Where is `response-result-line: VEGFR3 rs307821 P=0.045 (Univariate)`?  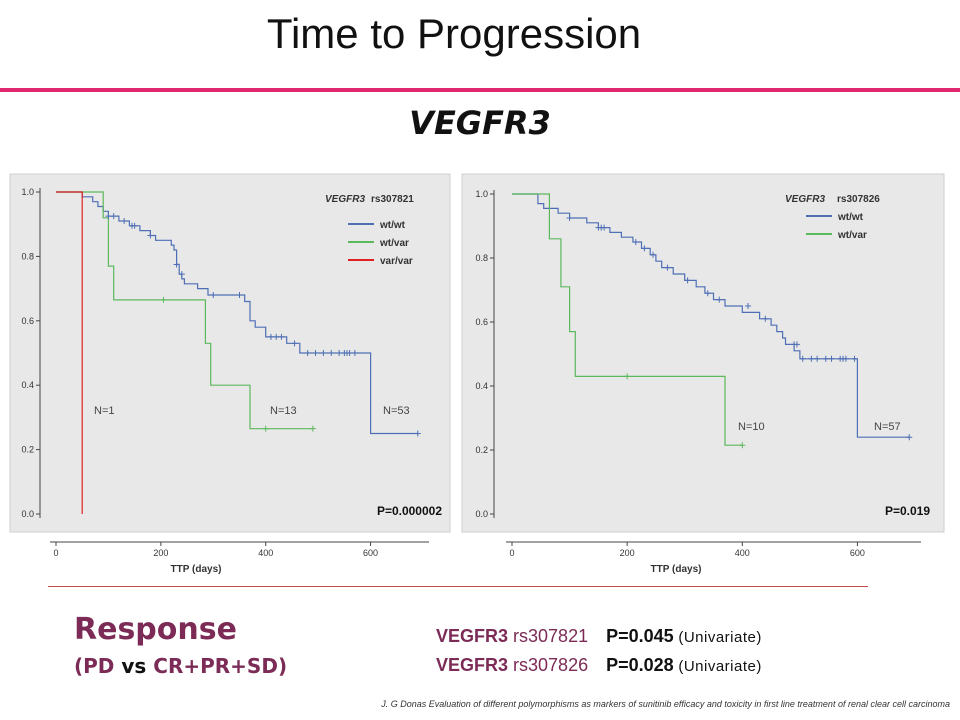
response-result-line: VEGFR3 rs307821 P=0.045 (Univariate) is located at coordinates (599, 636).